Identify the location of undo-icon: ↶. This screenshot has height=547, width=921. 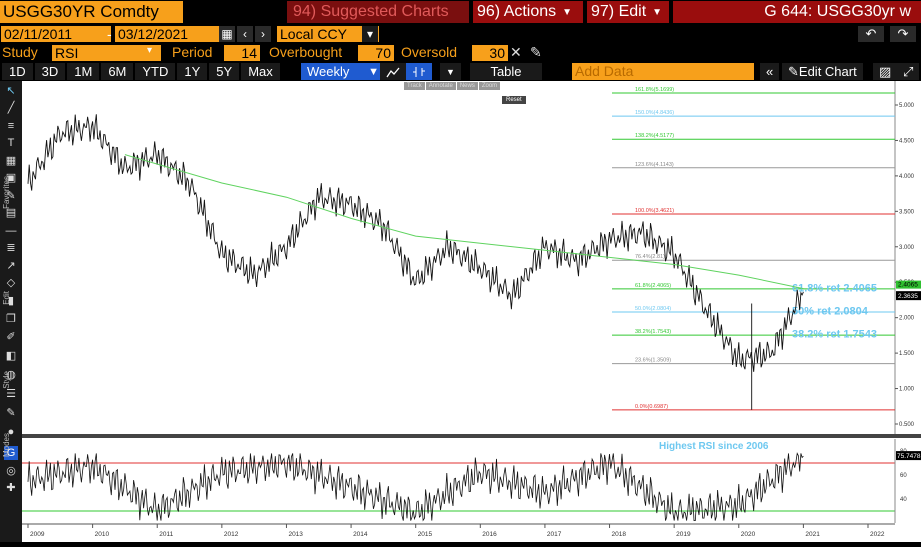
(871, 34).